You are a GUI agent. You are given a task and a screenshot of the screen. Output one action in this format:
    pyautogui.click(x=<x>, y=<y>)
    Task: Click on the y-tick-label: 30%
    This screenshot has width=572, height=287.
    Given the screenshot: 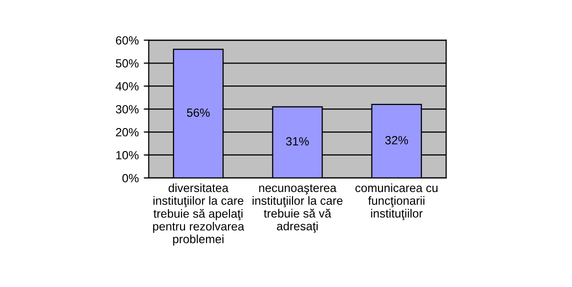 What is the action you would take?
    pyautogui.click(x=127, y=109)
    